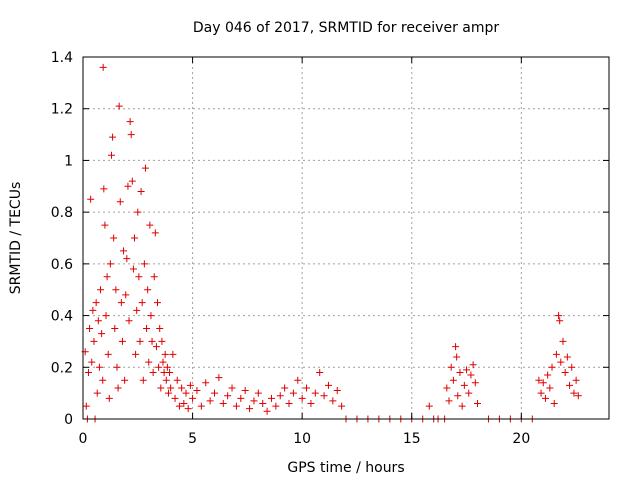 This screenshot has height=480, width=640. Describe the element at coordinates (62, 213) in the screenshot. I see `y-tick-label: 0.8` at that location.